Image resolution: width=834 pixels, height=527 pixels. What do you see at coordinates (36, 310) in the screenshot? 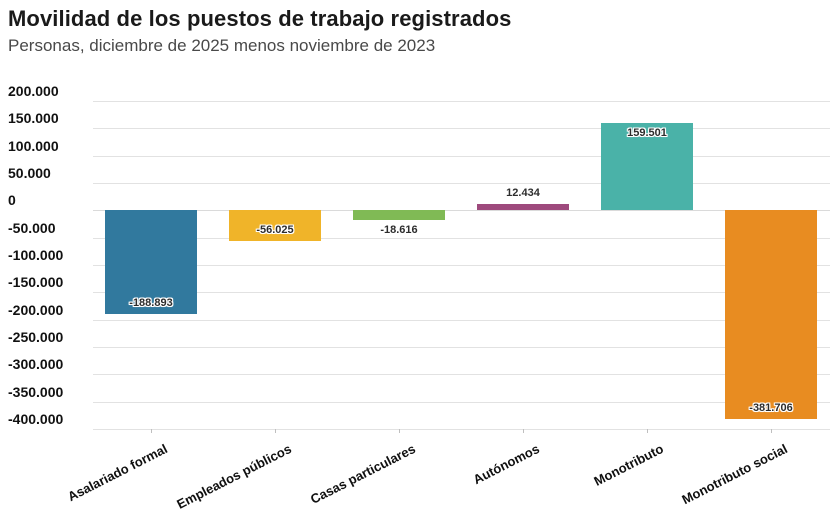
I see `y-tick-label: -200.000` at bounding box center [36, 310].